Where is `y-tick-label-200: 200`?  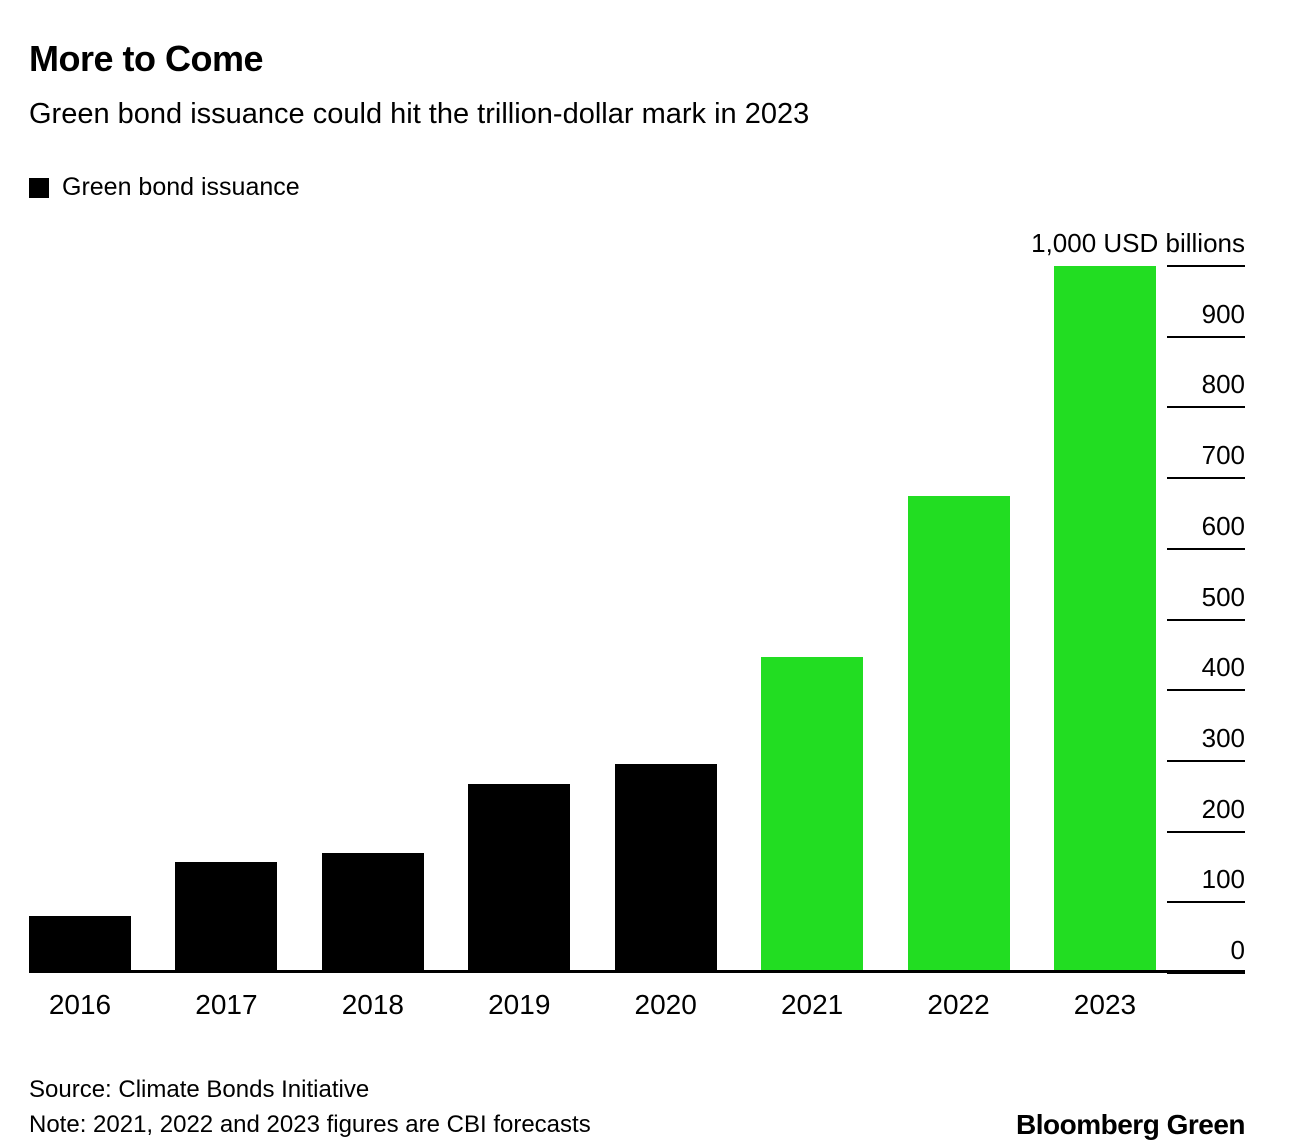 y-tick-label-200: 200 is located at coordinates (1223, 808).